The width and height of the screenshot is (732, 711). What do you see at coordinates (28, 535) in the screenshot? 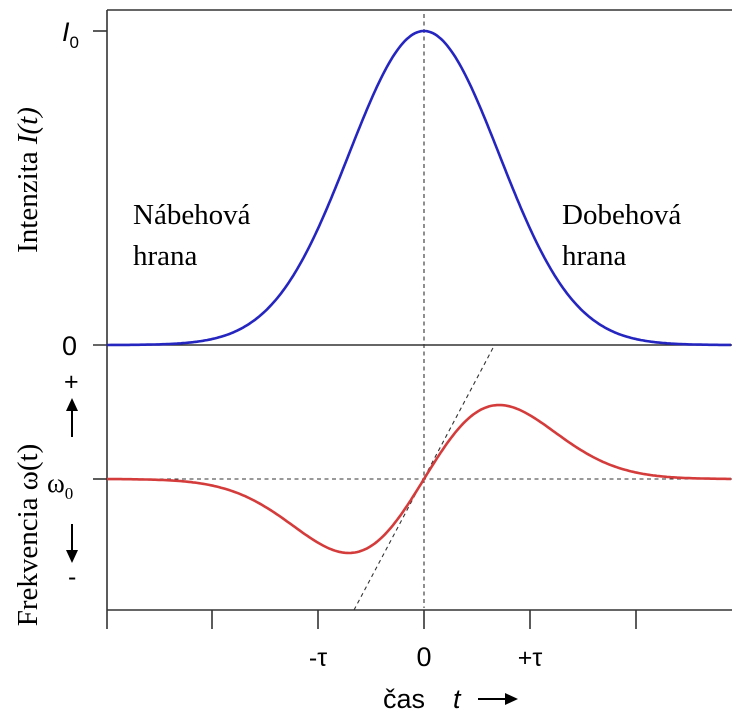
I see `bottom-ylabel: Frekvencia ω(t)` at bounding box center [28, 535].